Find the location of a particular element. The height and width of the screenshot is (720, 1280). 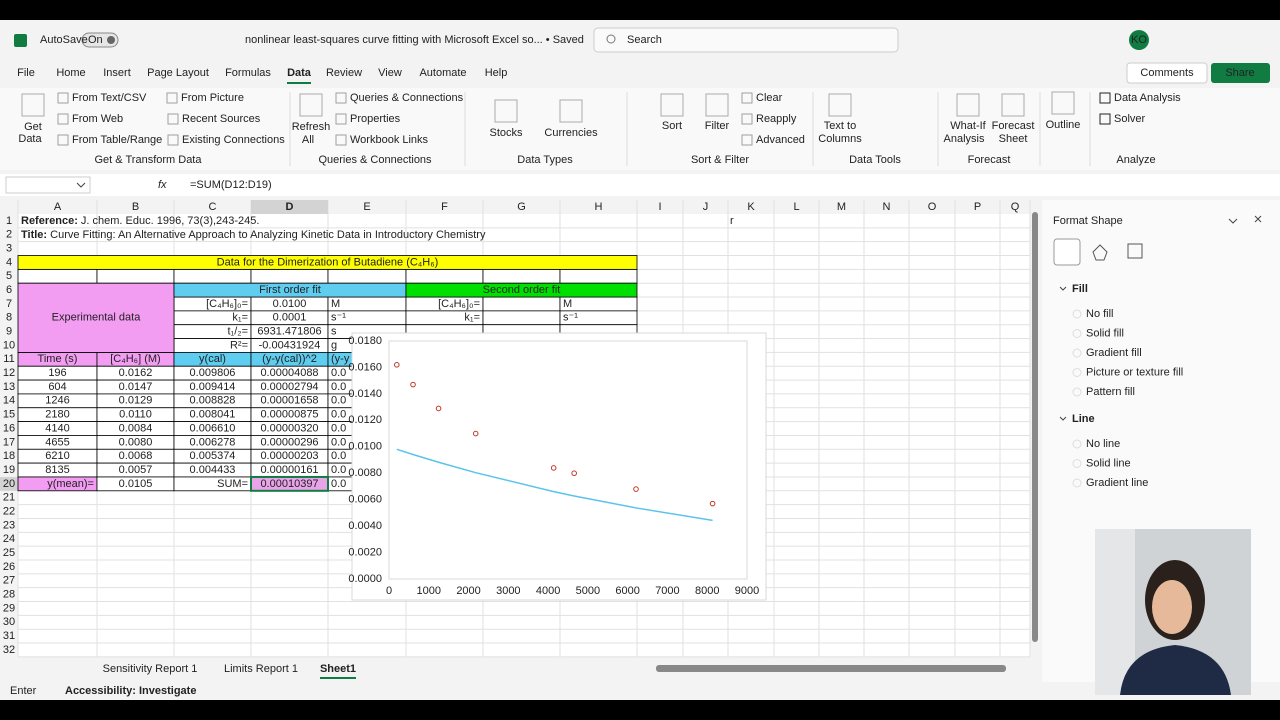

ribbon-button: What-If is located at coordinates (968, 126).